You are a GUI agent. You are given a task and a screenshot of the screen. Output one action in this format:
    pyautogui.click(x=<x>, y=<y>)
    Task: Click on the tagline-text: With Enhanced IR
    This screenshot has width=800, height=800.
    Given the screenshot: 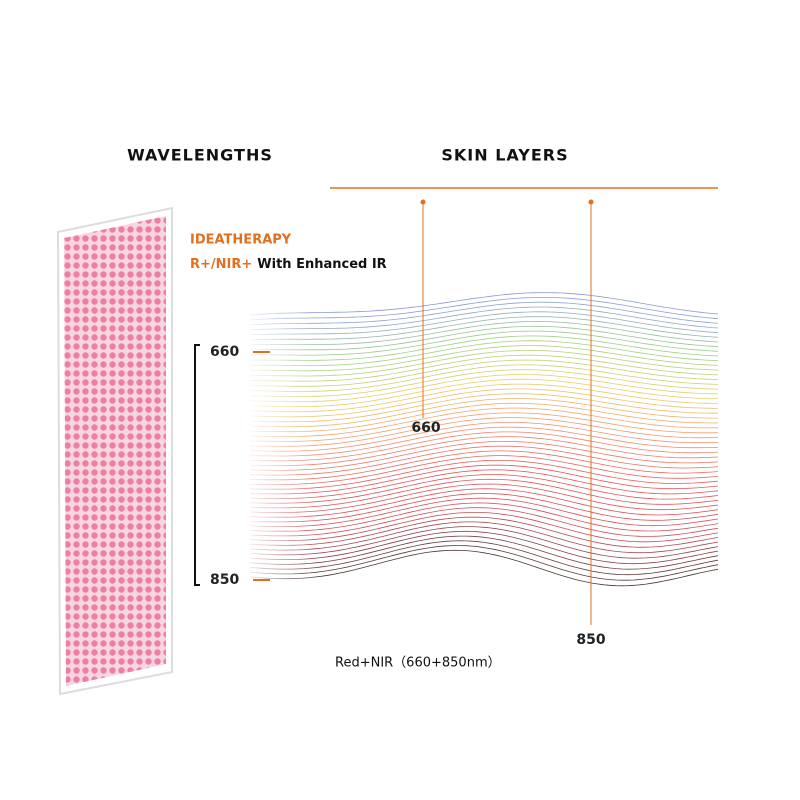 What is the action you would take?
    pyautogui.click(x=321, y=264)
    